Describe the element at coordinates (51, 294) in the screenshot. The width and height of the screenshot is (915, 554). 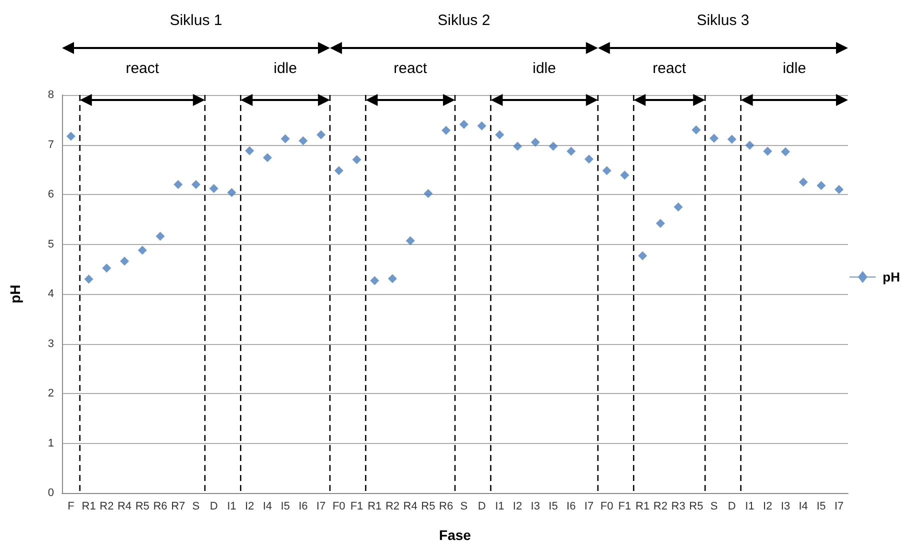
I see `y-tick-label: 4` at that location.